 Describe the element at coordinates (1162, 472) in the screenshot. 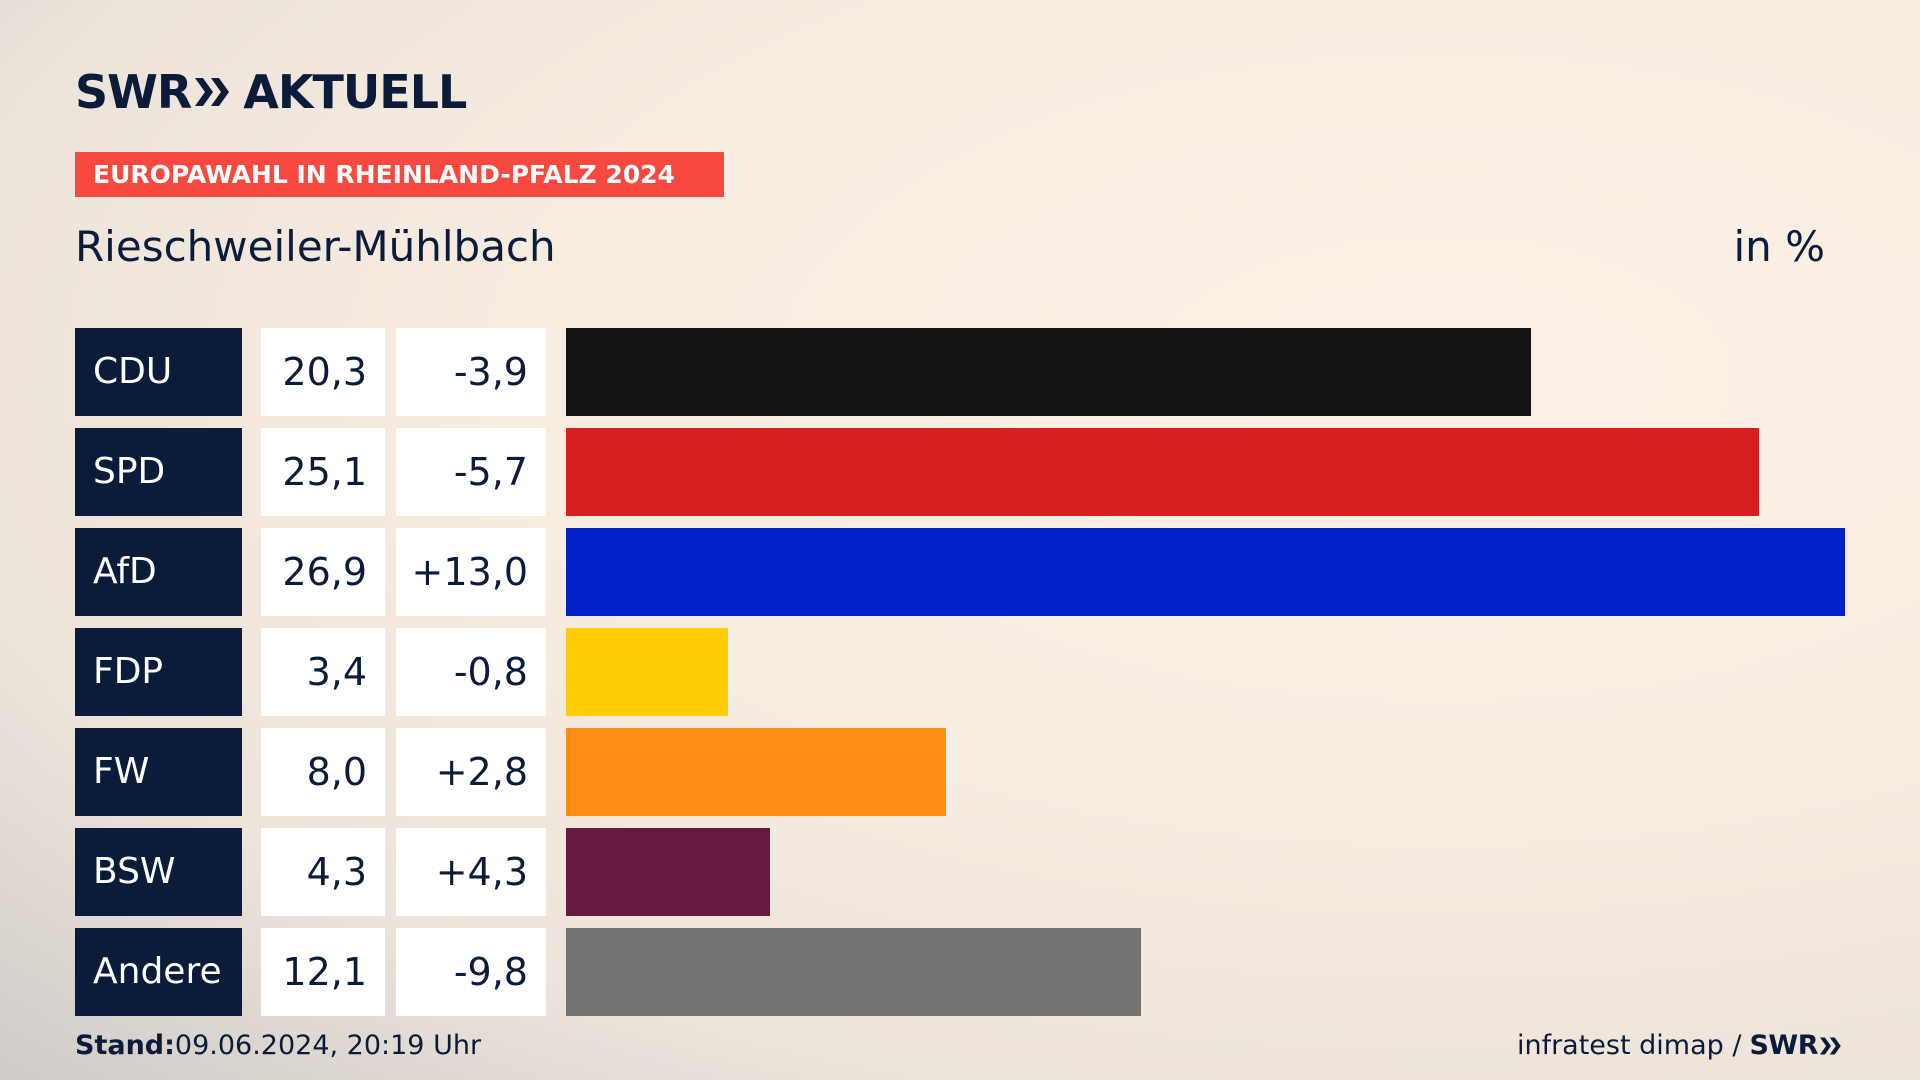

I see `bar-spd` at that location.